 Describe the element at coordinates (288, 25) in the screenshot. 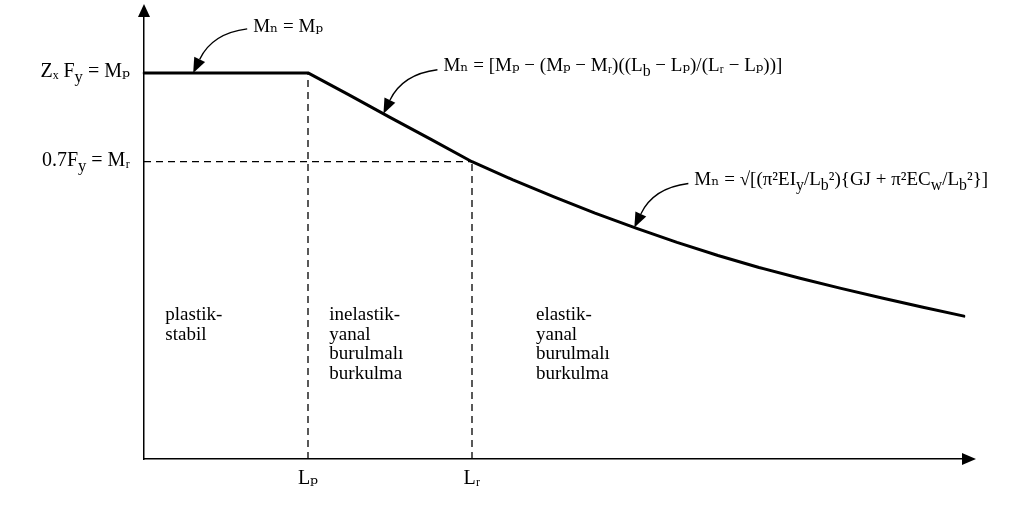

I see `text: Mₙ = Mₚ` at that location.